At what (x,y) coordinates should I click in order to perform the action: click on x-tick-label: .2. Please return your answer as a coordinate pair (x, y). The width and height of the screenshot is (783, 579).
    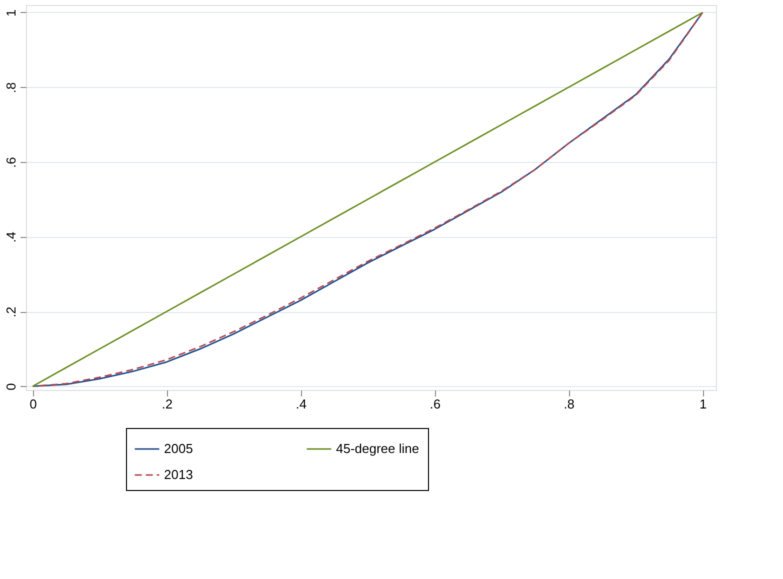
    Looking at the image, I should click on (167, 404).